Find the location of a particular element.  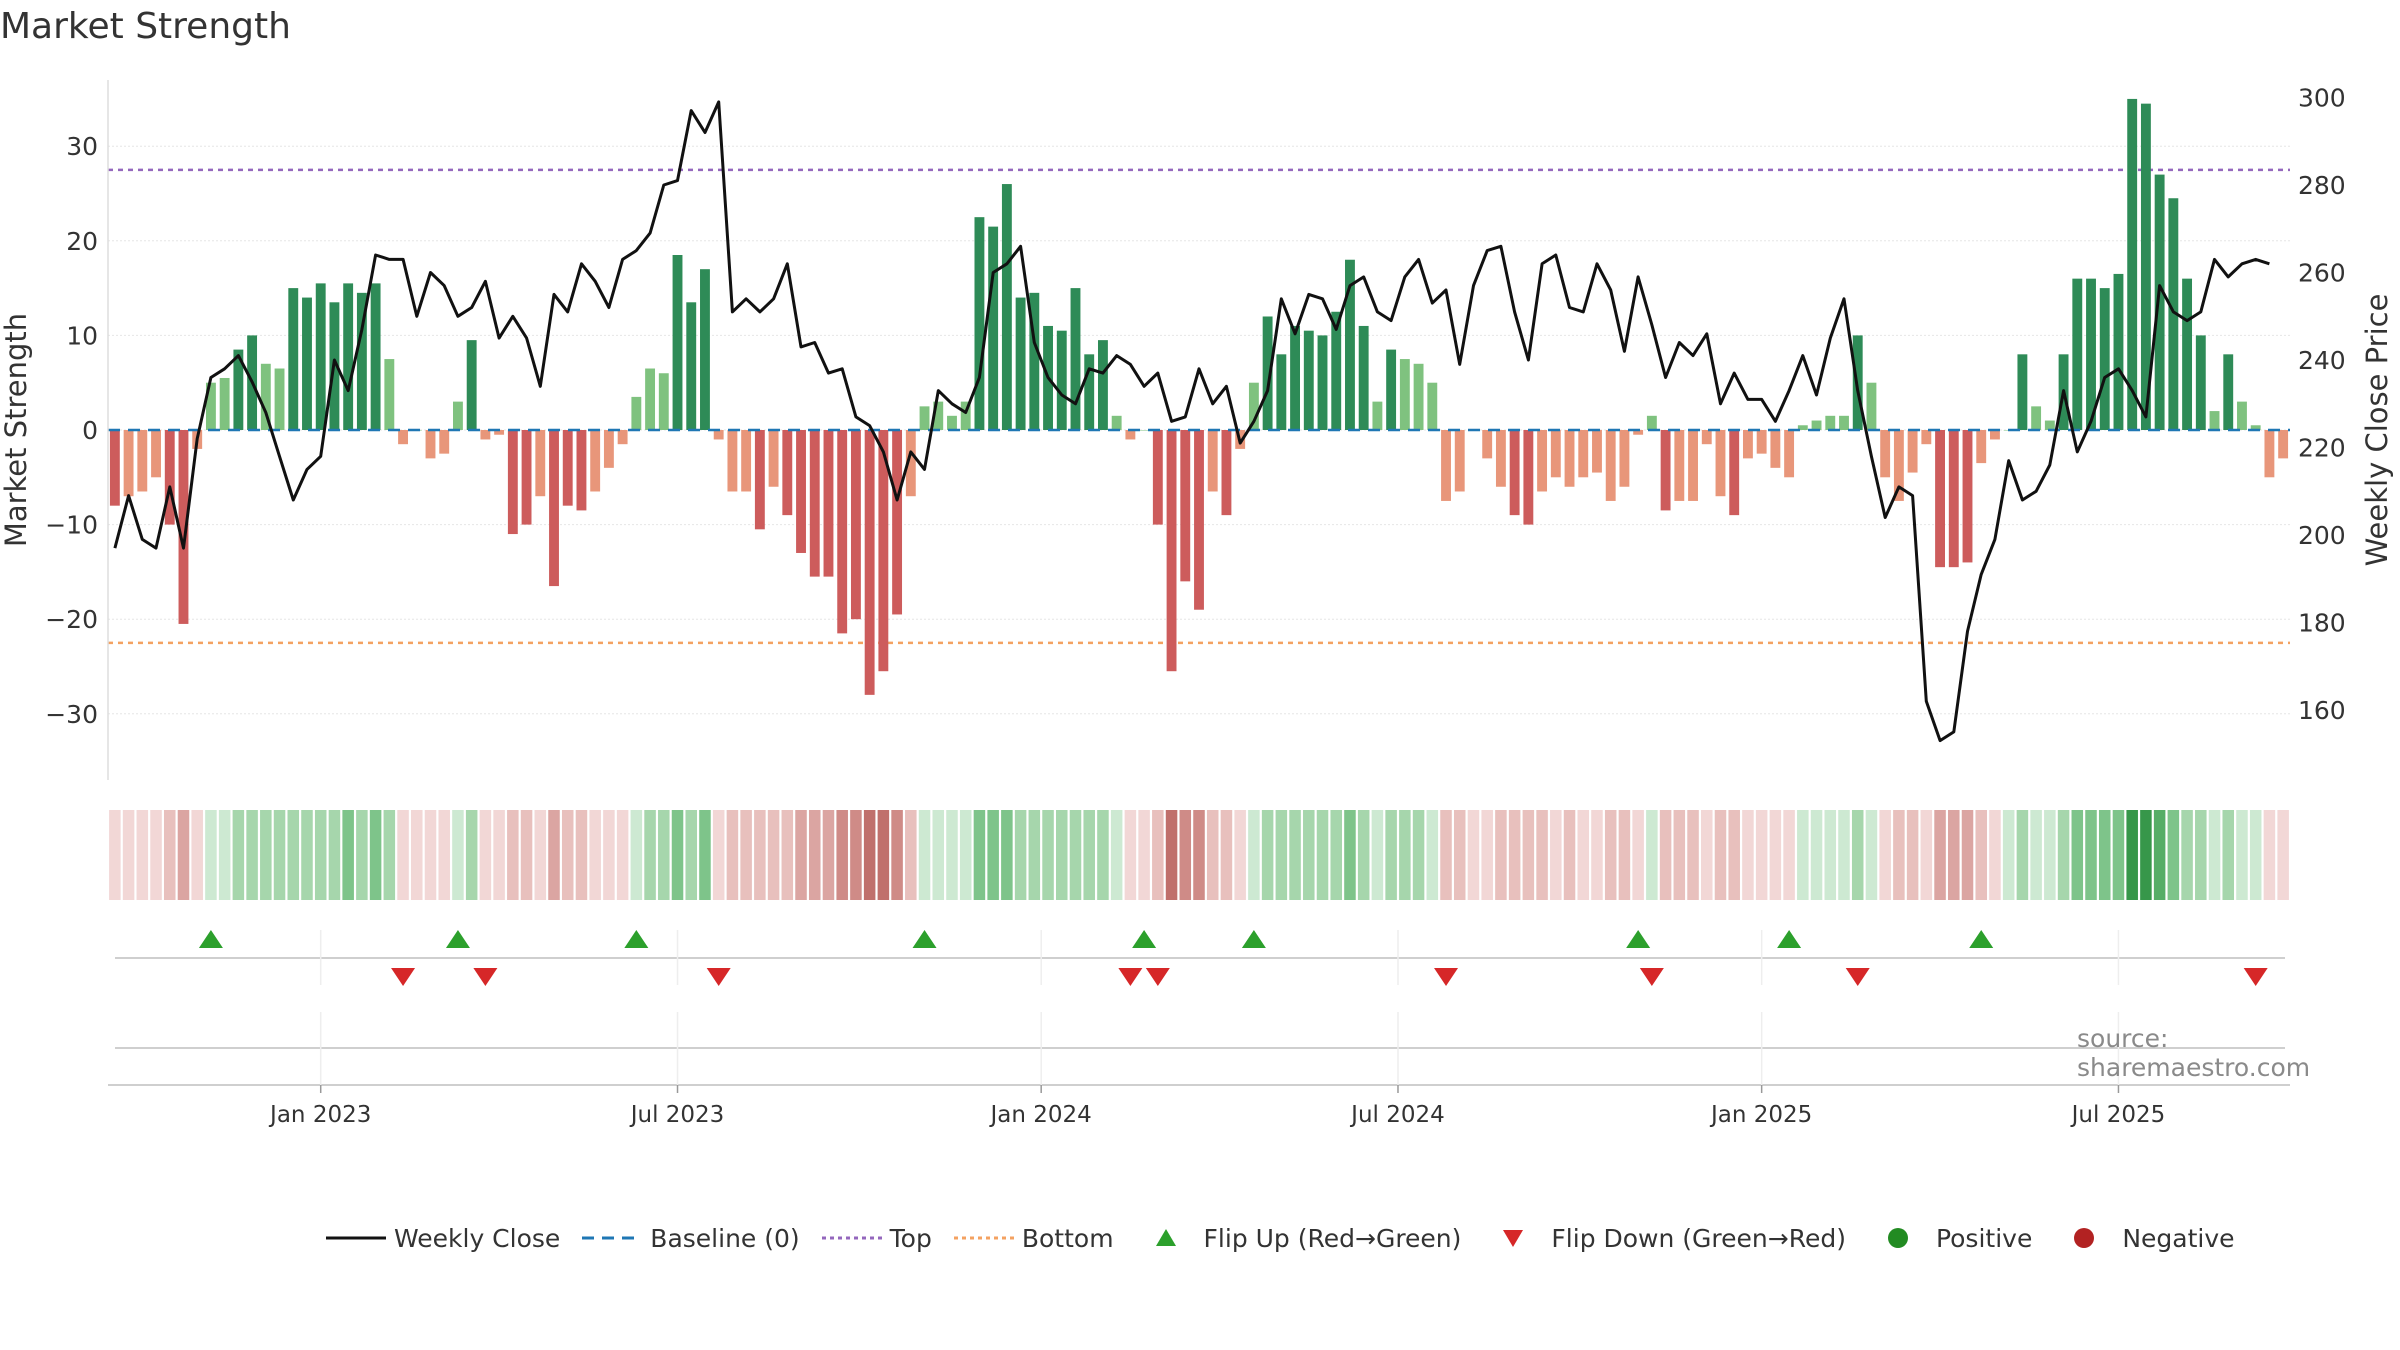

legend-label: Bottom is located at coordinates (1067, 1238).